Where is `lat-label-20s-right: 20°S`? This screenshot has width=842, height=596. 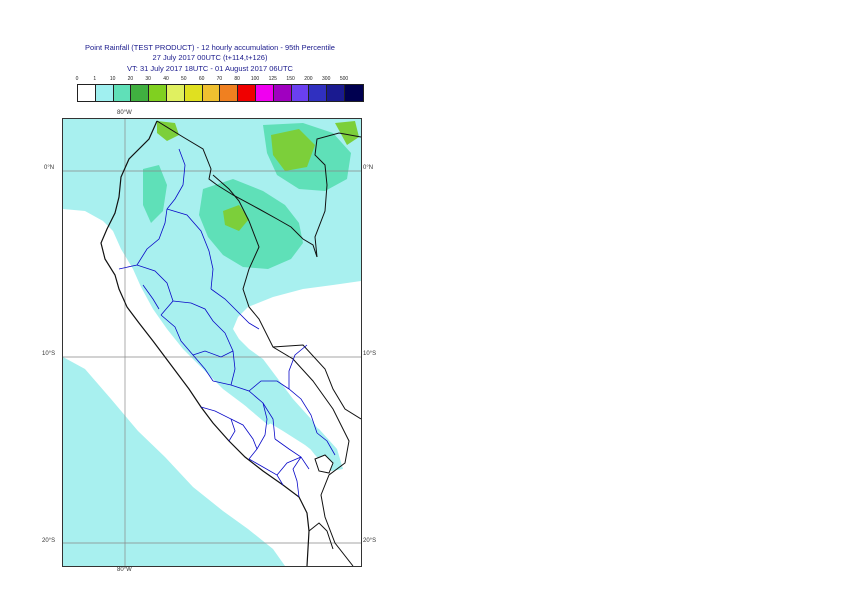
lat-label-20s-right: 20°S is located at coordinates (370, 541).